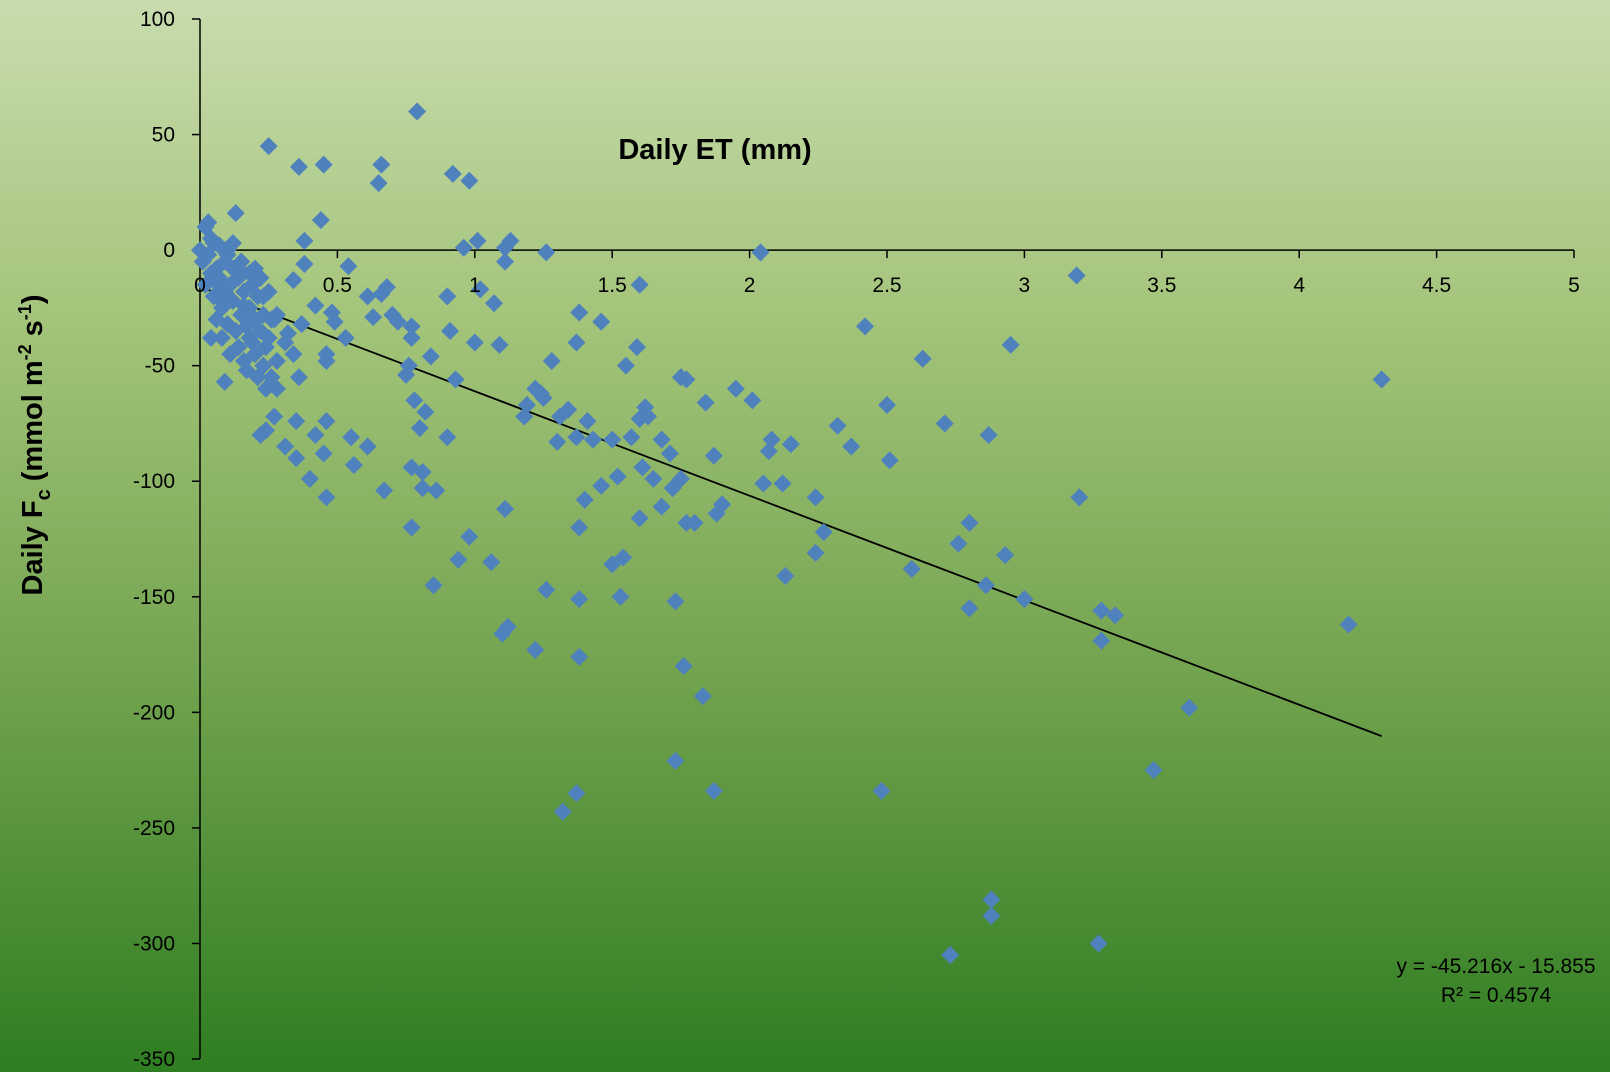 This screenshot has width=1610, height=1072. What do you see at coordinates (337, 285) in the screenshot?
I see `x-tick-label: 0.5` at bounding box center [337, 285].